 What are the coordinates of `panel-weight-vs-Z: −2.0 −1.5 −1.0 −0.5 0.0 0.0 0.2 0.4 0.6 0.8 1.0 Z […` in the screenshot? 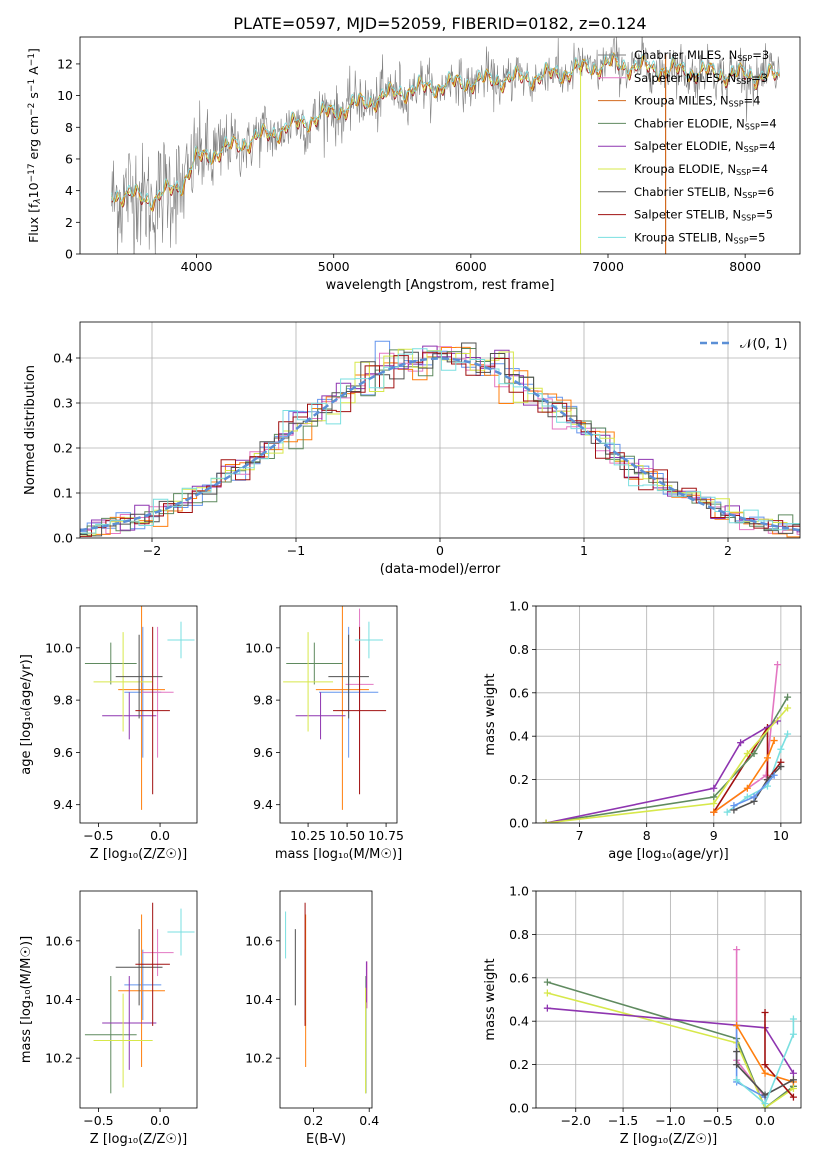 It's located at (642, 1015).